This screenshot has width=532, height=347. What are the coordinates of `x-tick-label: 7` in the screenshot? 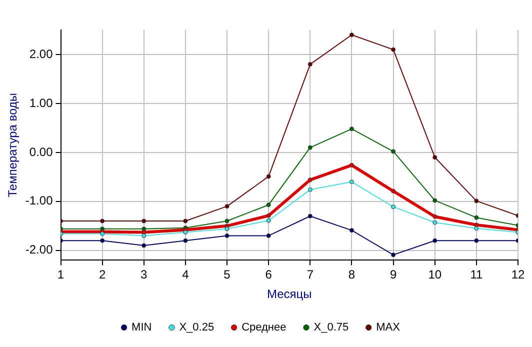 It's located at (310, 275).